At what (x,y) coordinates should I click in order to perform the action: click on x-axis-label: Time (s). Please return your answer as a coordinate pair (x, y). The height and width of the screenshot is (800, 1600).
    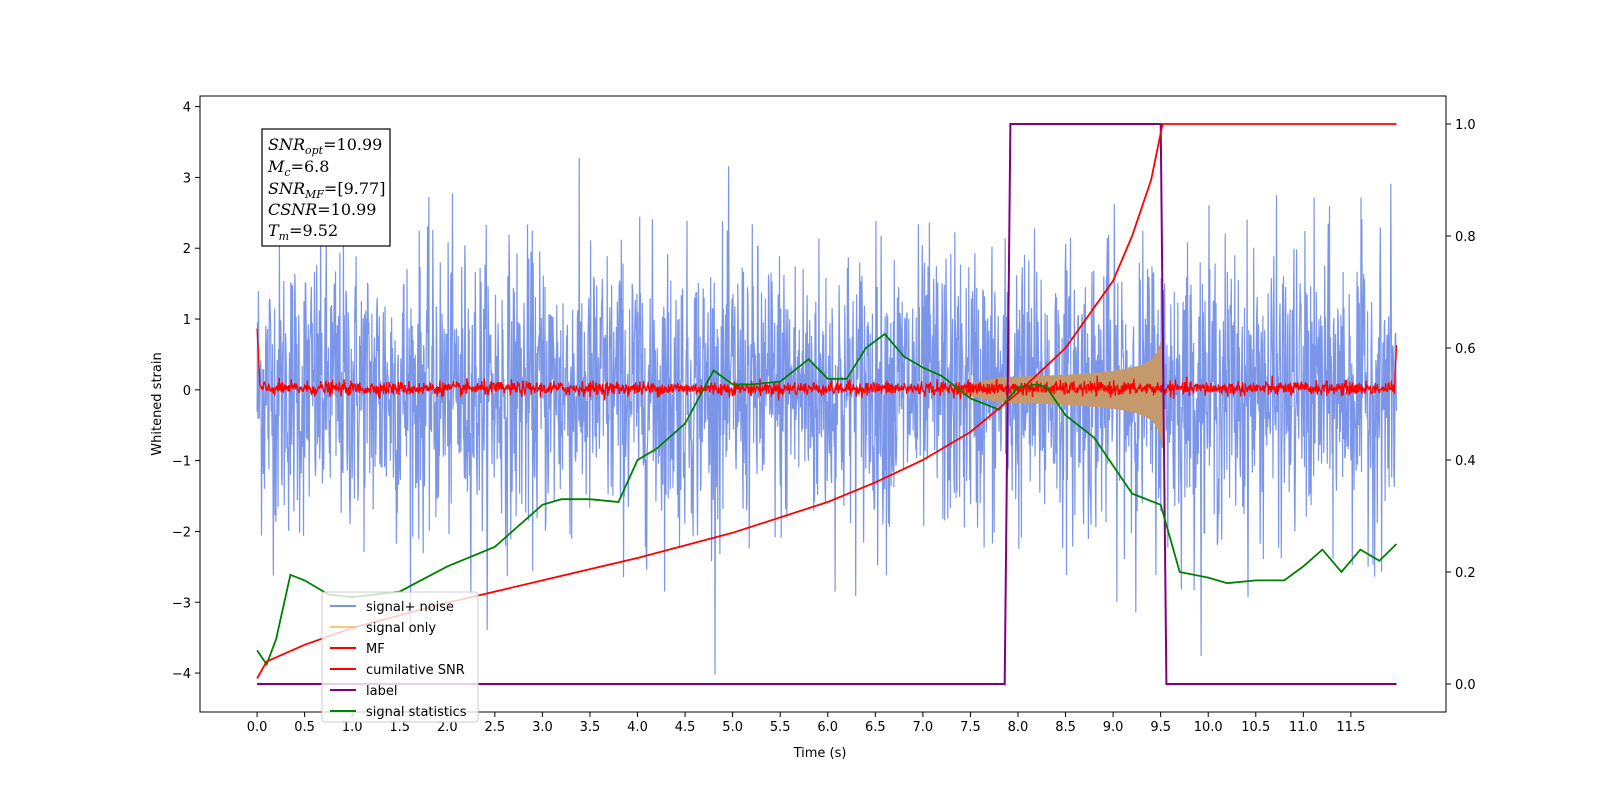
    Looking at the image, I should click on (820, 753).